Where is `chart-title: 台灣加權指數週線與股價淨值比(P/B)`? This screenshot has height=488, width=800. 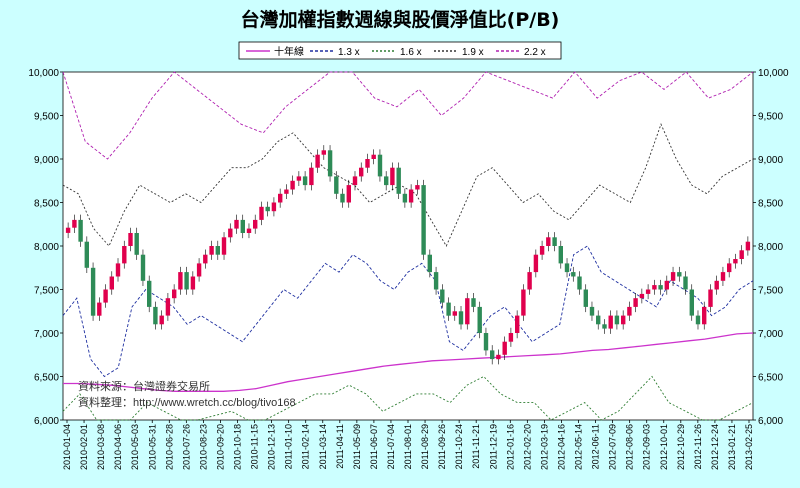 chart-title: 台灣加權指數週線與股價淨值比(P/B) is located at coordinates (400, 19).